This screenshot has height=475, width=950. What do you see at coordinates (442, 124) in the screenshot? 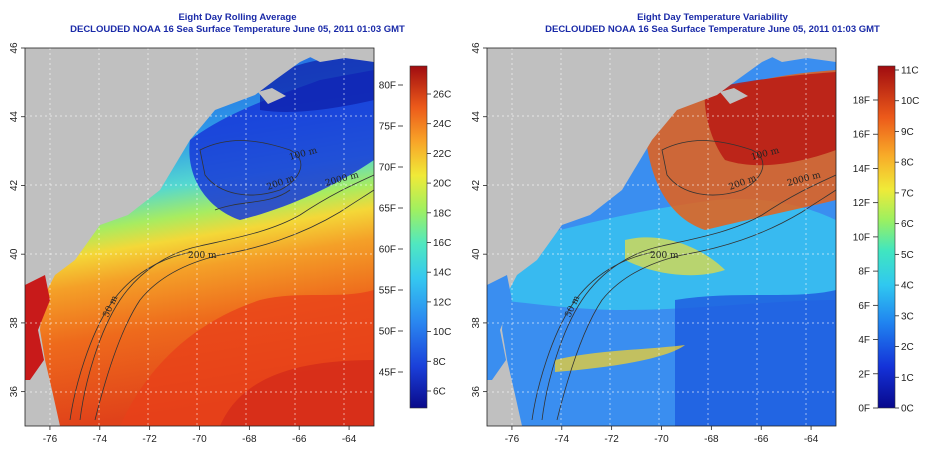
I see `colorbar-tick-label: 24C` at bounding box center [442, 124].